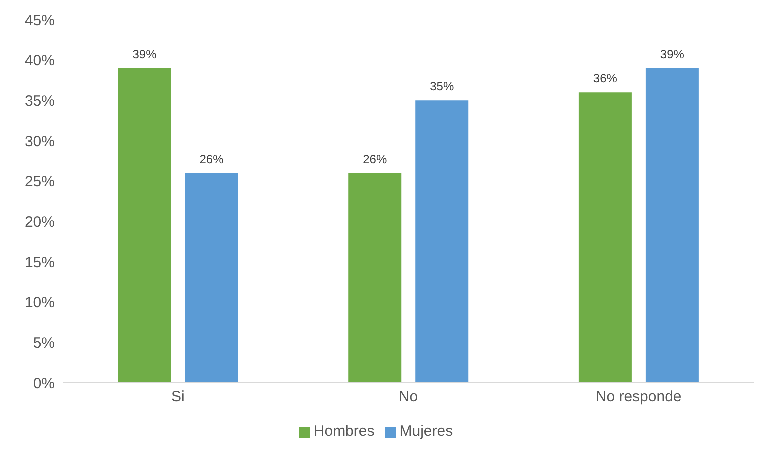 This screenshot has width=772, height=453. Describe the element at coordinates (39, 222) in the screenshot. I see `y-tick-label: 20%` at that location.